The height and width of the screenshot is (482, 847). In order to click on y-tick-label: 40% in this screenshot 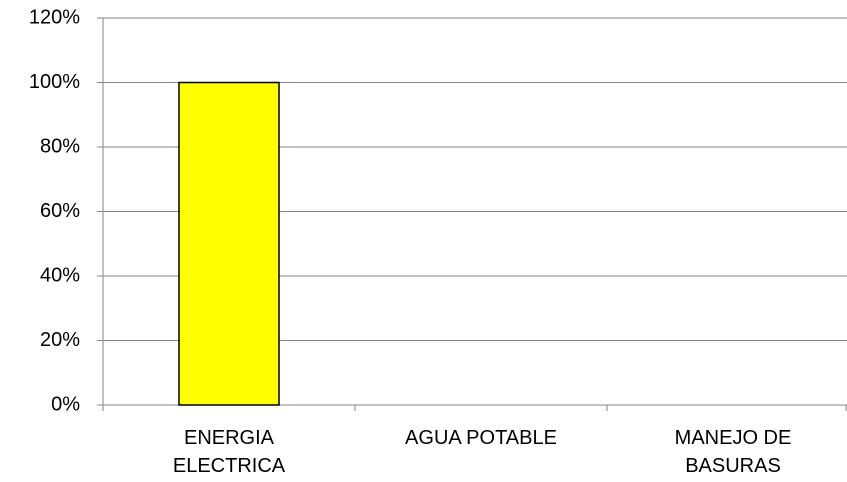, I will do `click(60, 275)`.